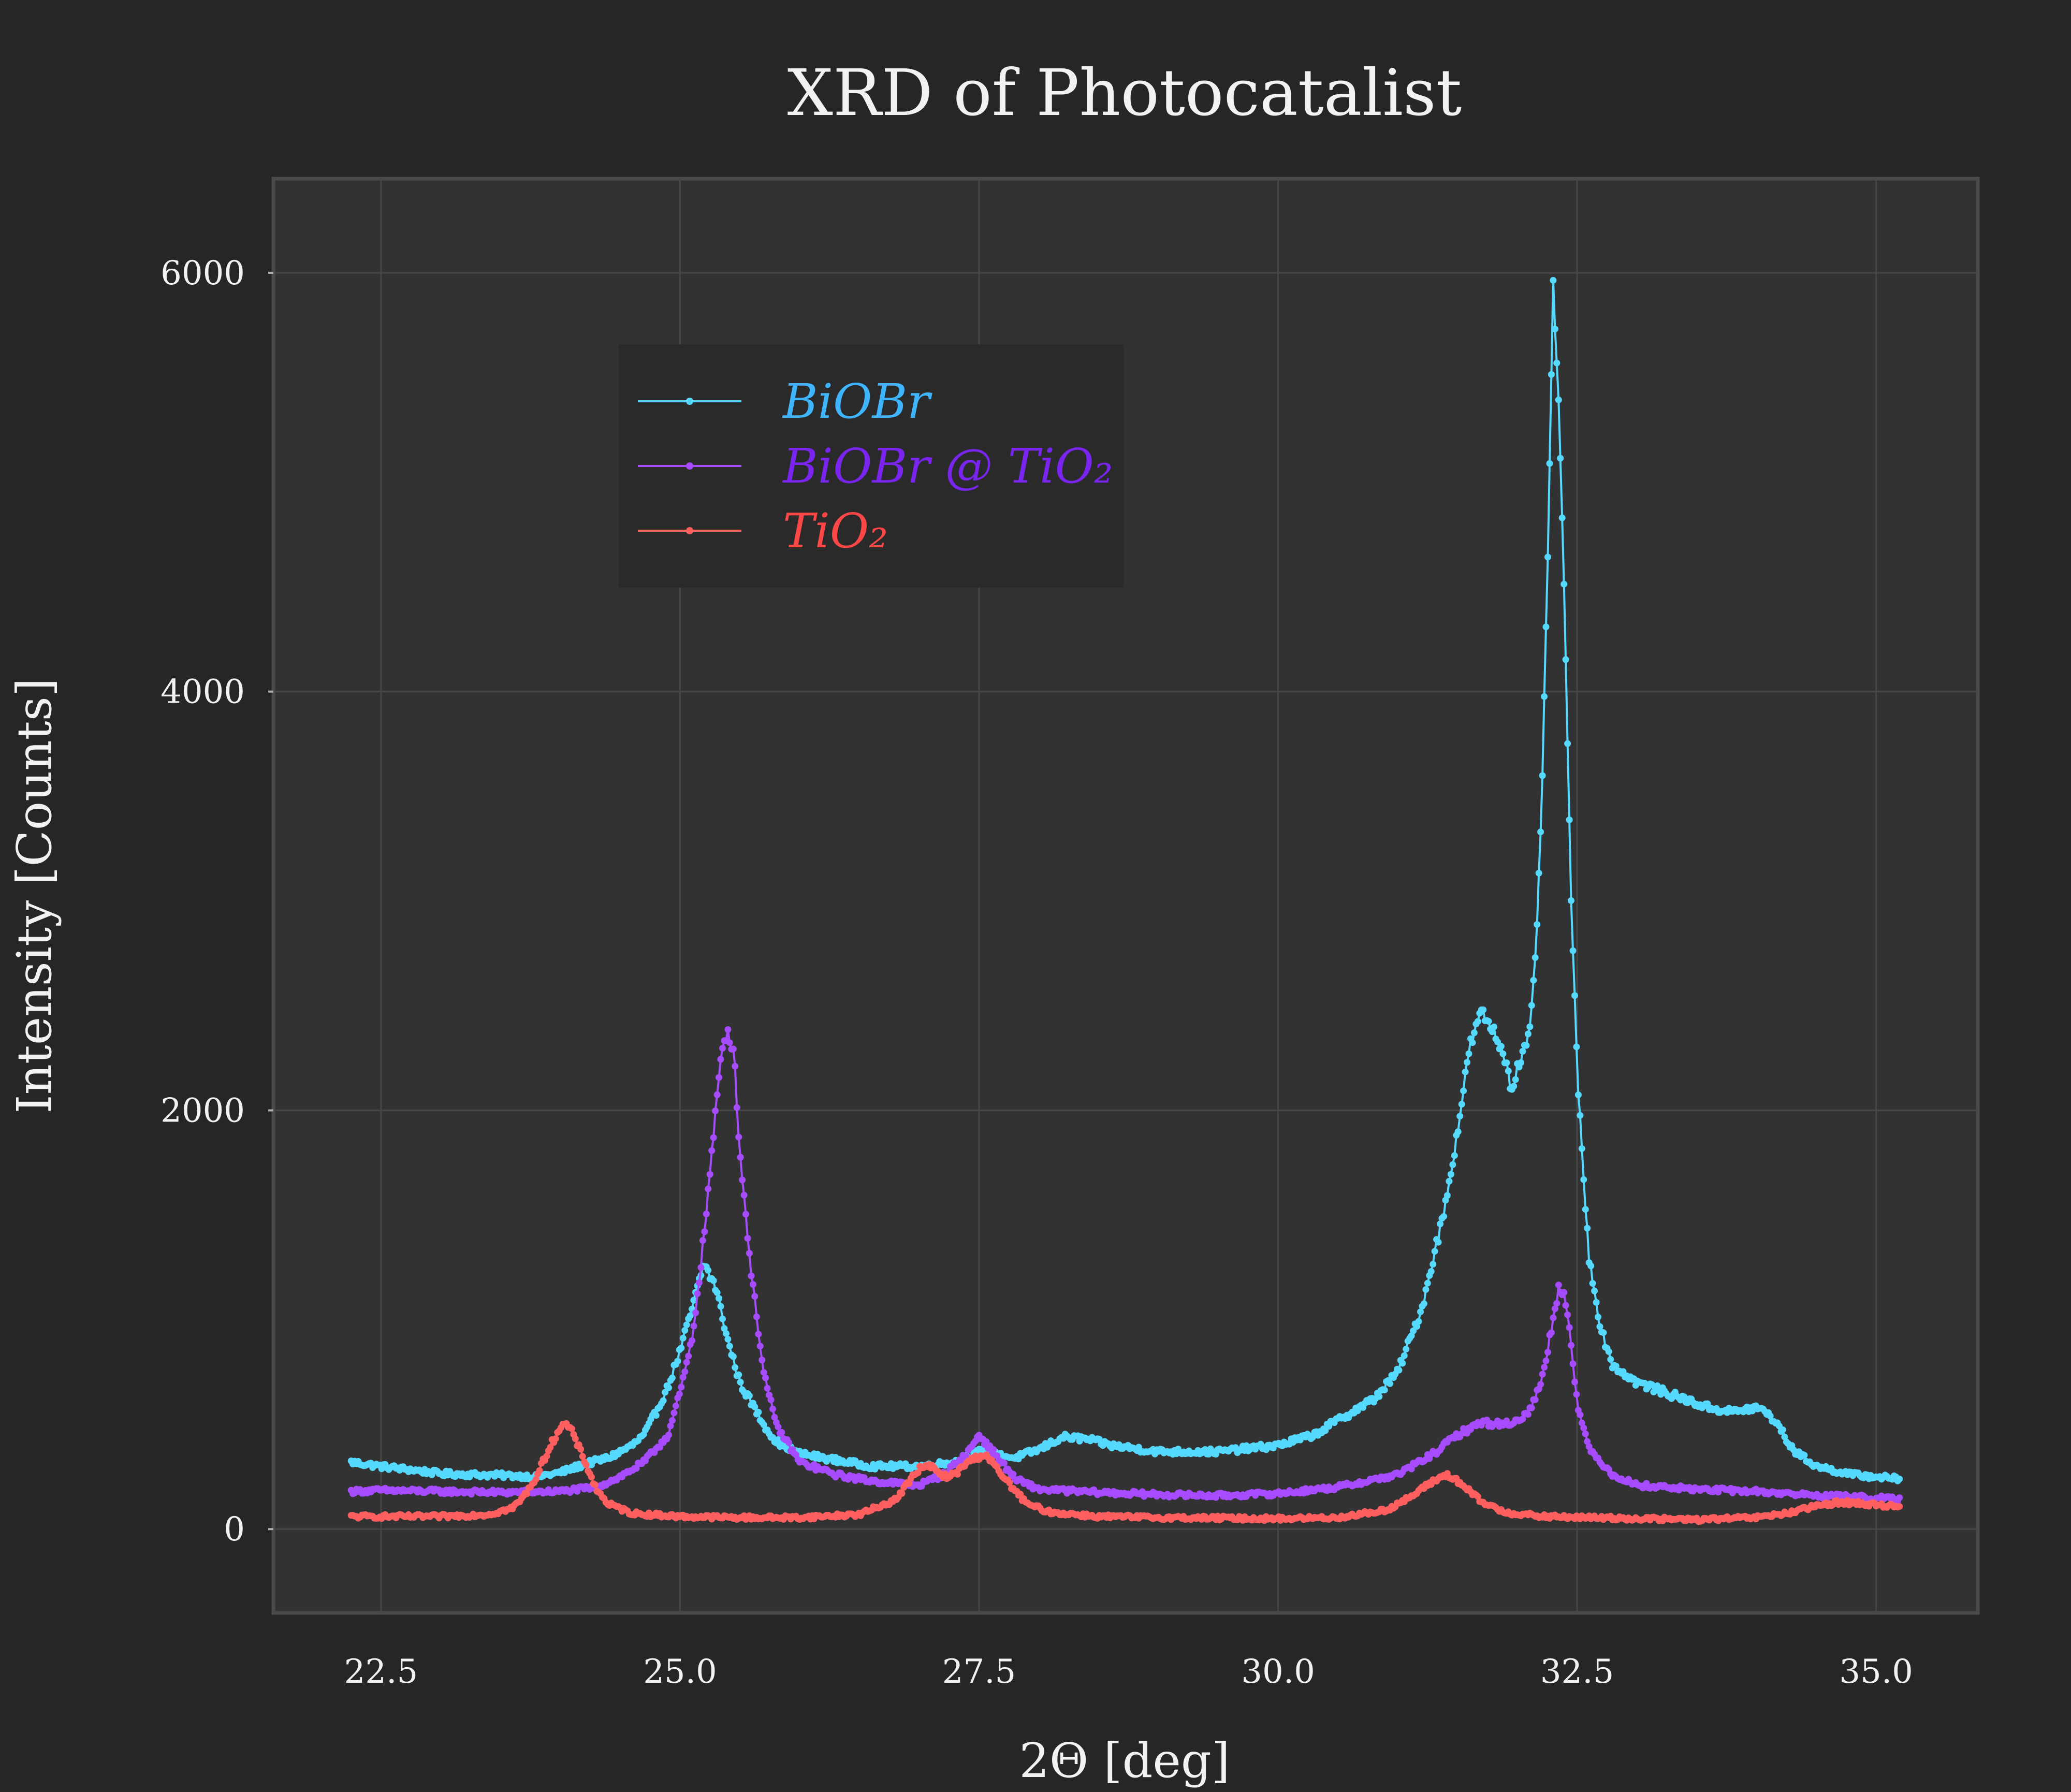 This screenshot has width=2071, height=1792. Describe the element at coordinates (34, 896) in the screenshot. I see `y-axis-label: Intensity [Counts]` at that location.